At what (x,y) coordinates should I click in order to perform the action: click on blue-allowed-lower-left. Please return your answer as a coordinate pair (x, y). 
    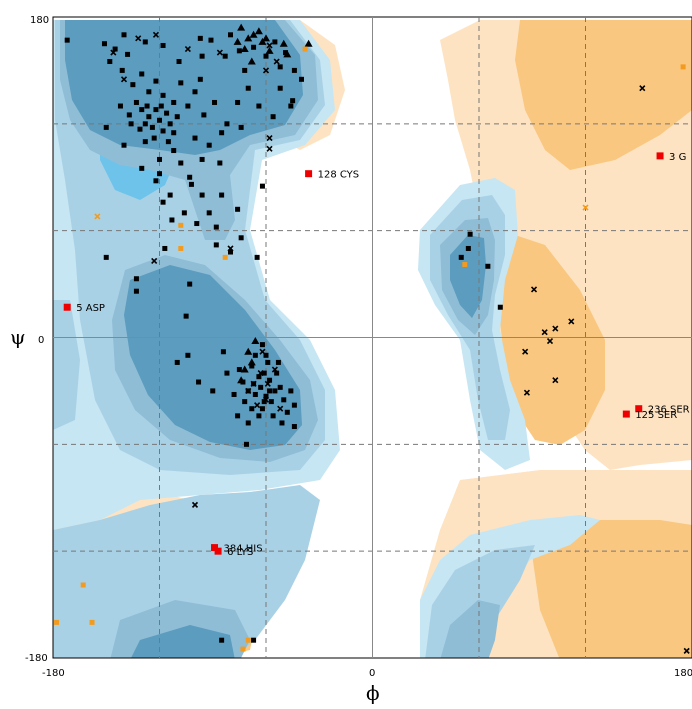
    Looking at the image, I should click on (186, 571).